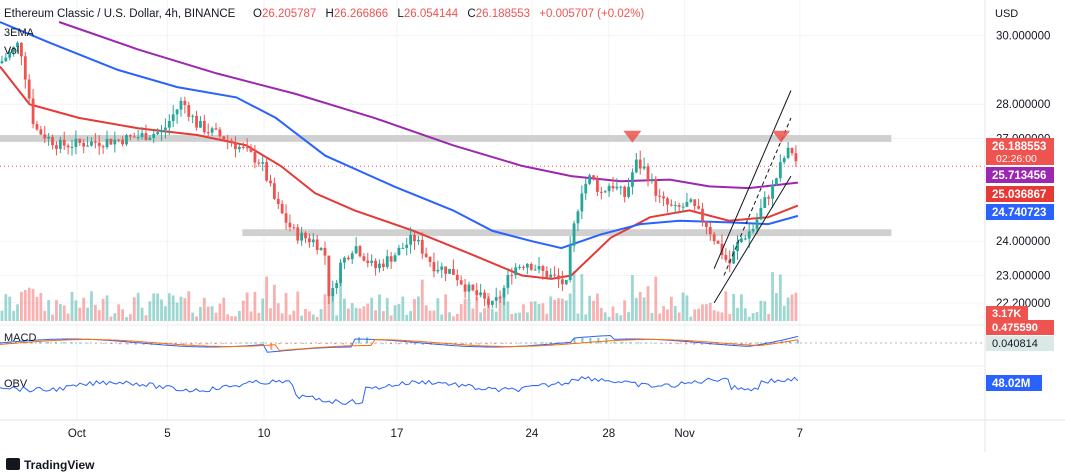 This screenshot has width=1065, height=476. What do you see at coordinates (707, 136) in the screenshot?
I see `marker-layer` at bounding box center [707, 136].